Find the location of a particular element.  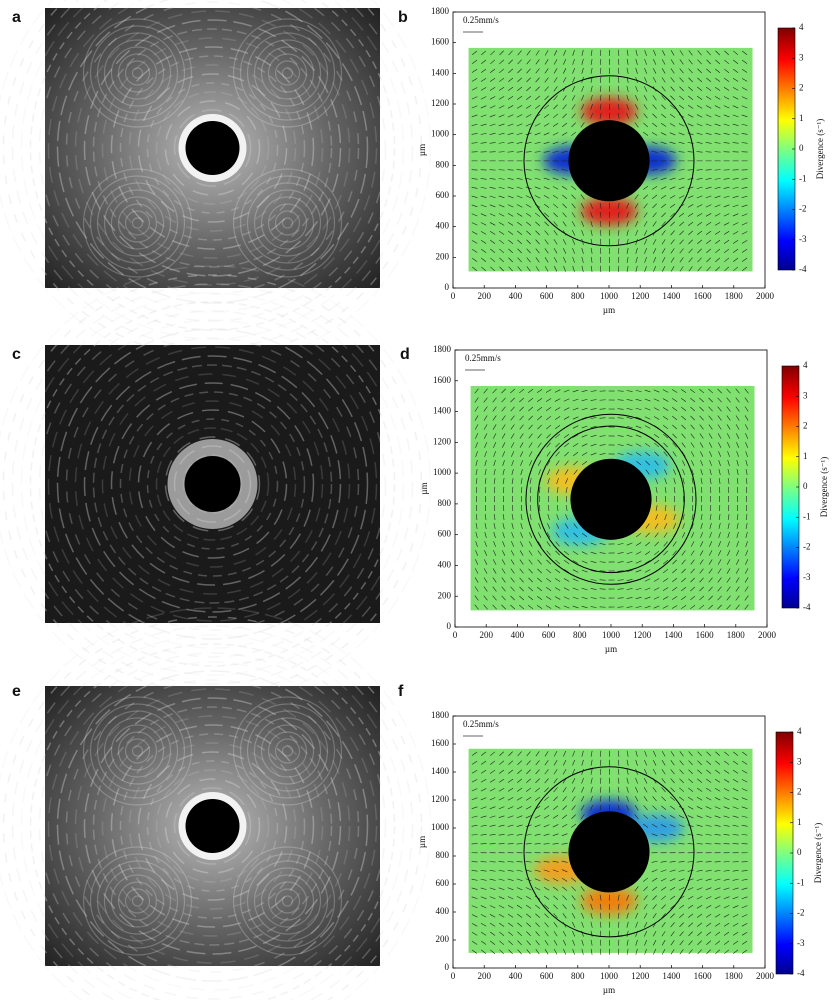

panel-letter: f is located at coordinates (401, 691).